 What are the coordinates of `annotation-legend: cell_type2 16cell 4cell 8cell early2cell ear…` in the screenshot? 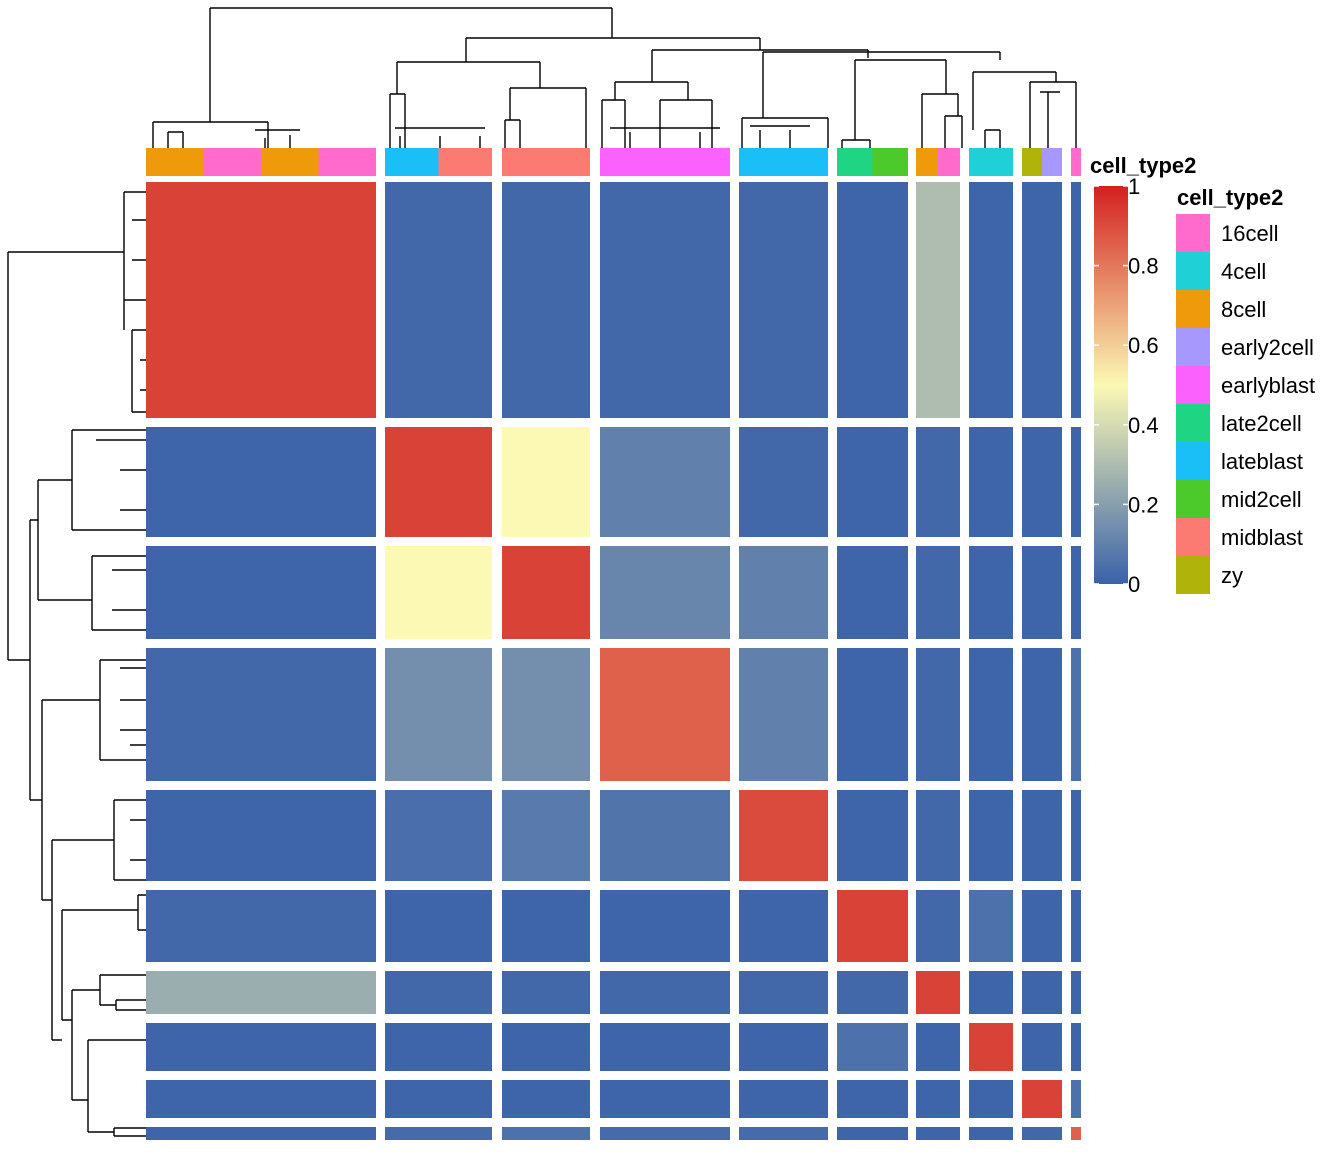 It's located at (1245, 389).